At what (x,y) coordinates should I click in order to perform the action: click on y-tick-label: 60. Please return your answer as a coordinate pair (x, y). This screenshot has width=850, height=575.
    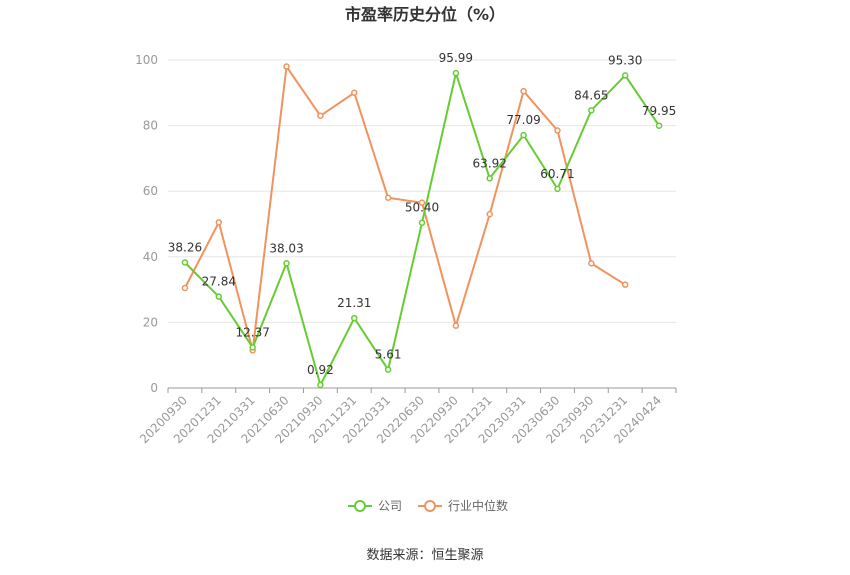
    Looking at the image, I should click on (150, 191).